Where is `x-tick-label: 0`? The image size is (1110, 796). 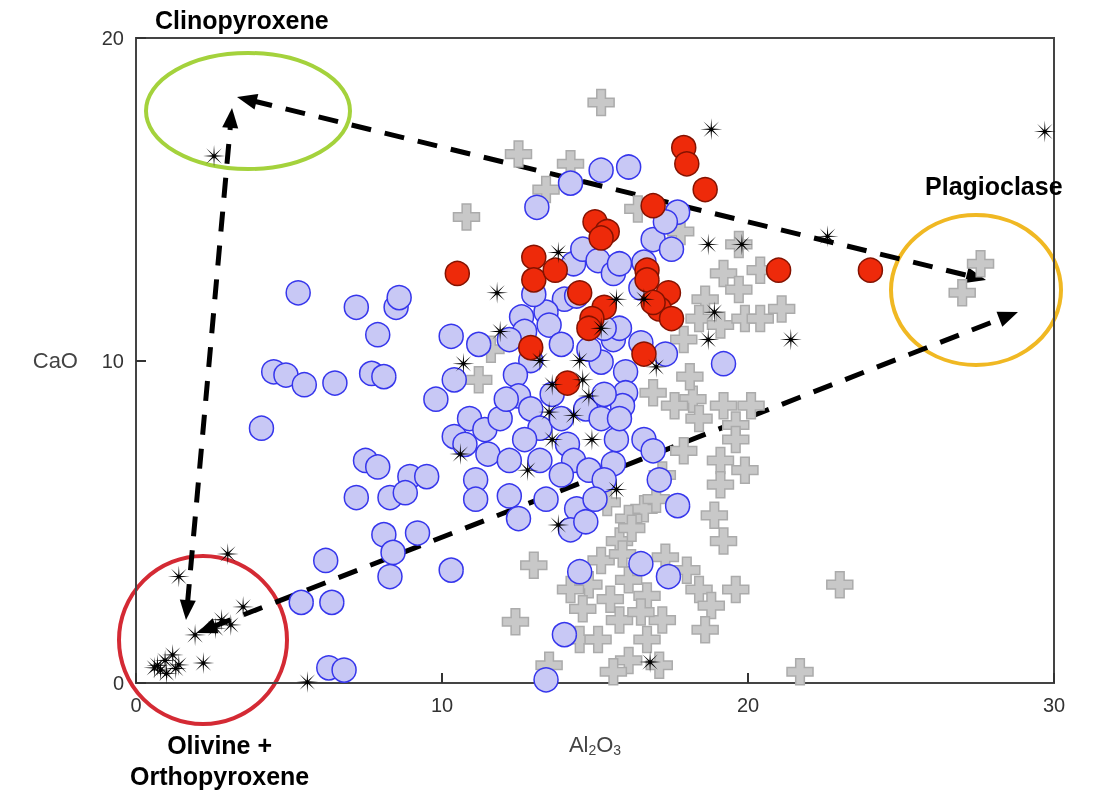 x-tick-label: 0 is located at coordinates (136, 705).